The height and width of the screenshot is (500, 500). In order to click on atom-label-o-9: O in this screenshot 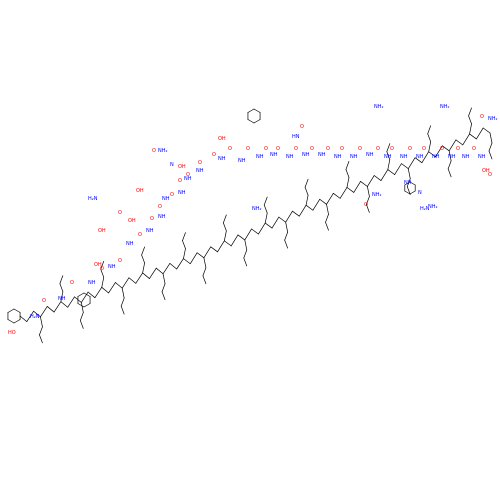, I will do `click(180, 181)`.